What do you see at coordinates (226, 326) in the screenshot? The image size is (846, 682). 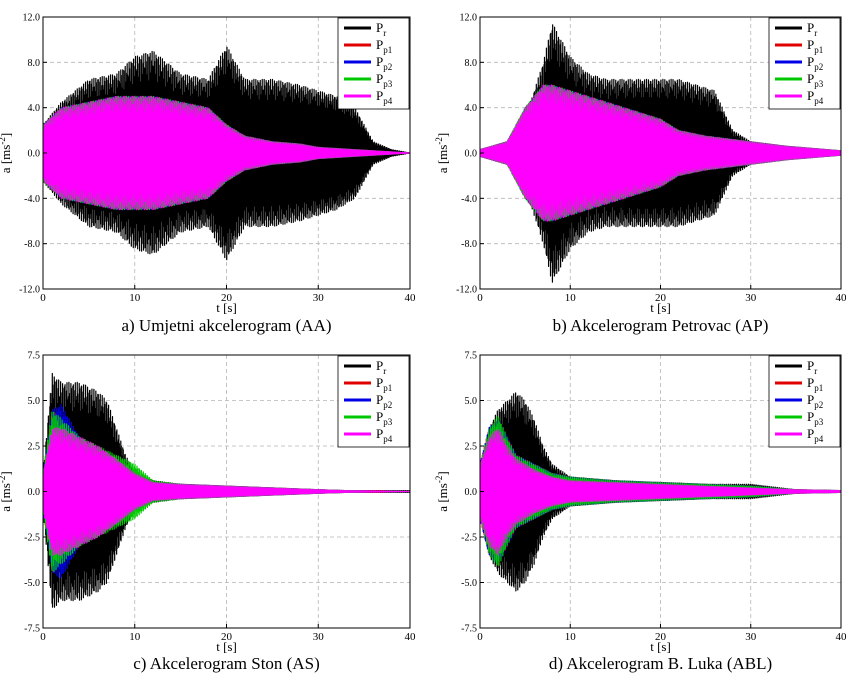 I see `panel-a-caption: a) Umjetni akcelerogram (AA)` at bounding box center [226, 326].